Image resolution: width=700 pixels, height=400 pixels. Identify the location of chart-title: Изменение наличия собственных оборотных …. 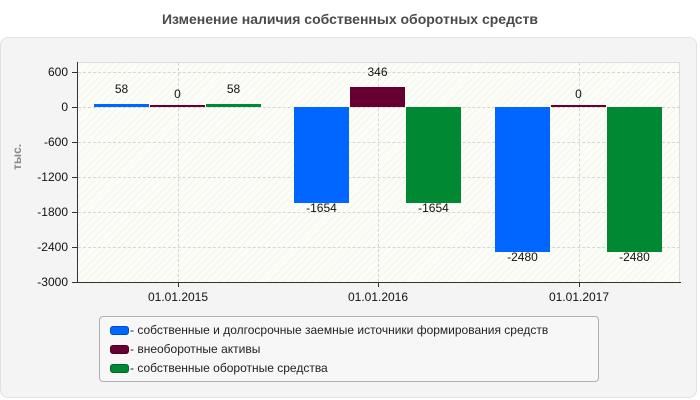
(350, 19).